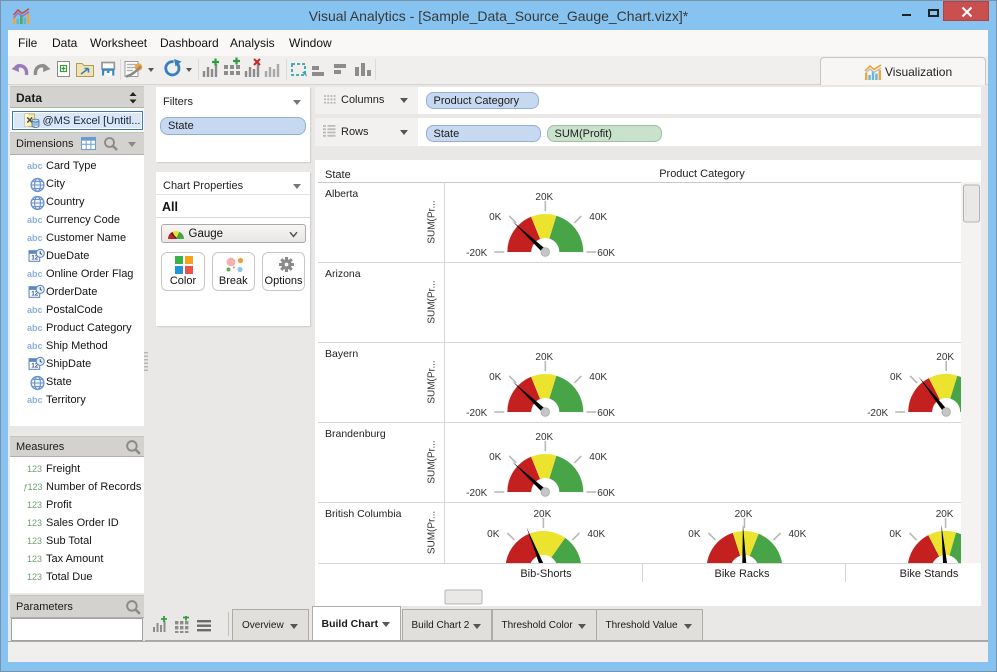 This screenshot has width=997, height=672. I want to click on svg-text: Arizona, so click(343, 274).